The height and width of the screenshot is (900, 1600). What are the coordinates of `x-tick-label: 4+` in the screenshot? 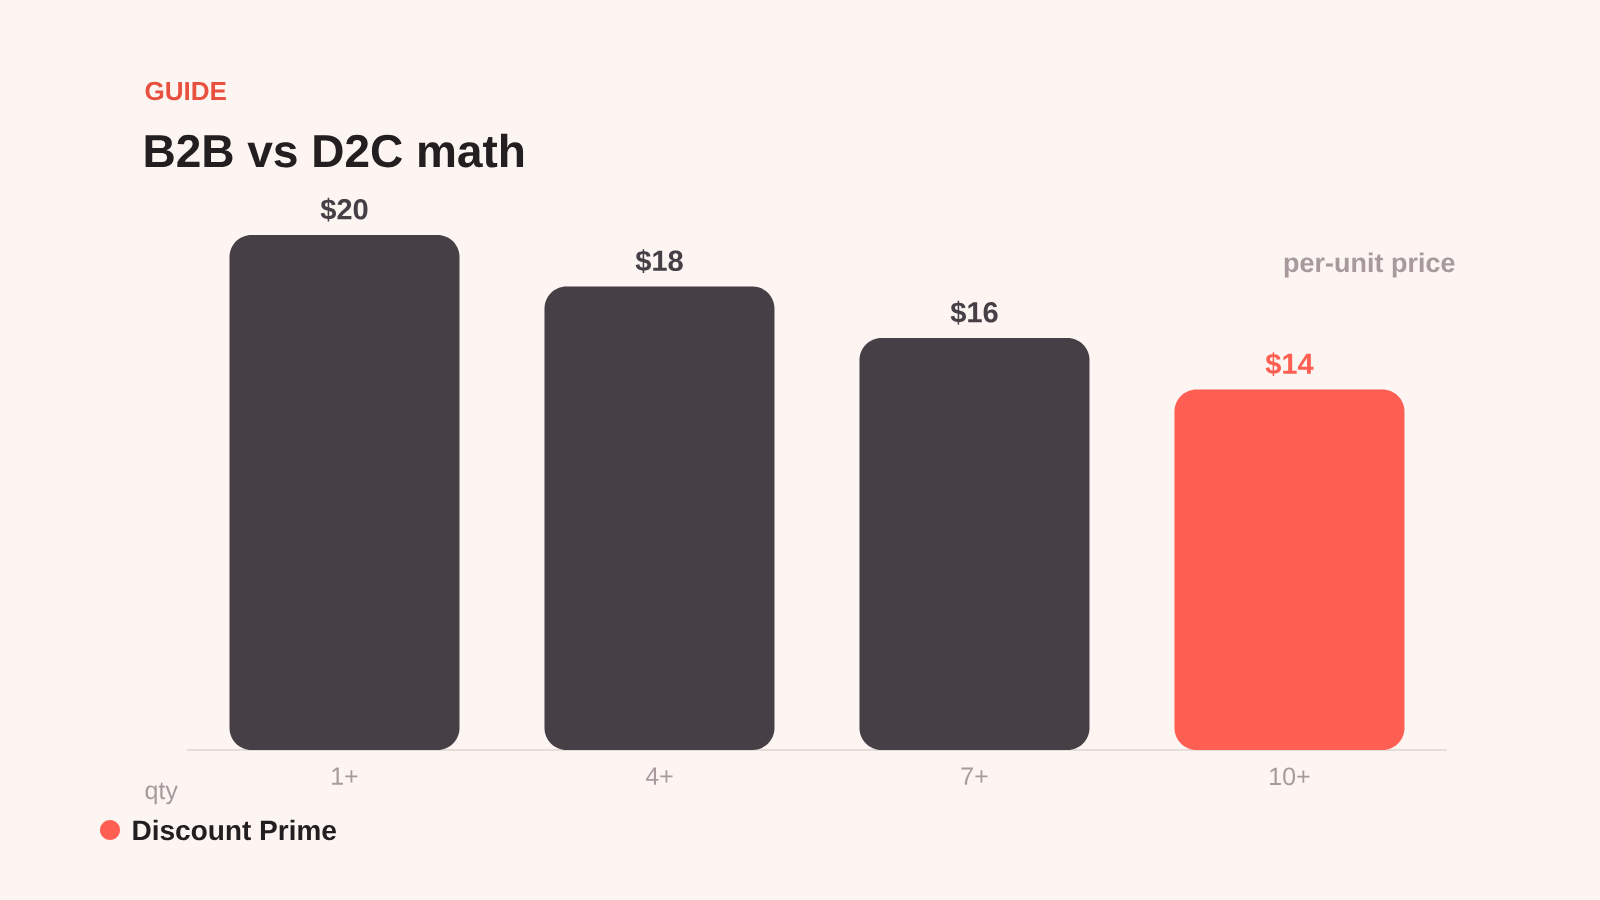 It's located at (659, 776).